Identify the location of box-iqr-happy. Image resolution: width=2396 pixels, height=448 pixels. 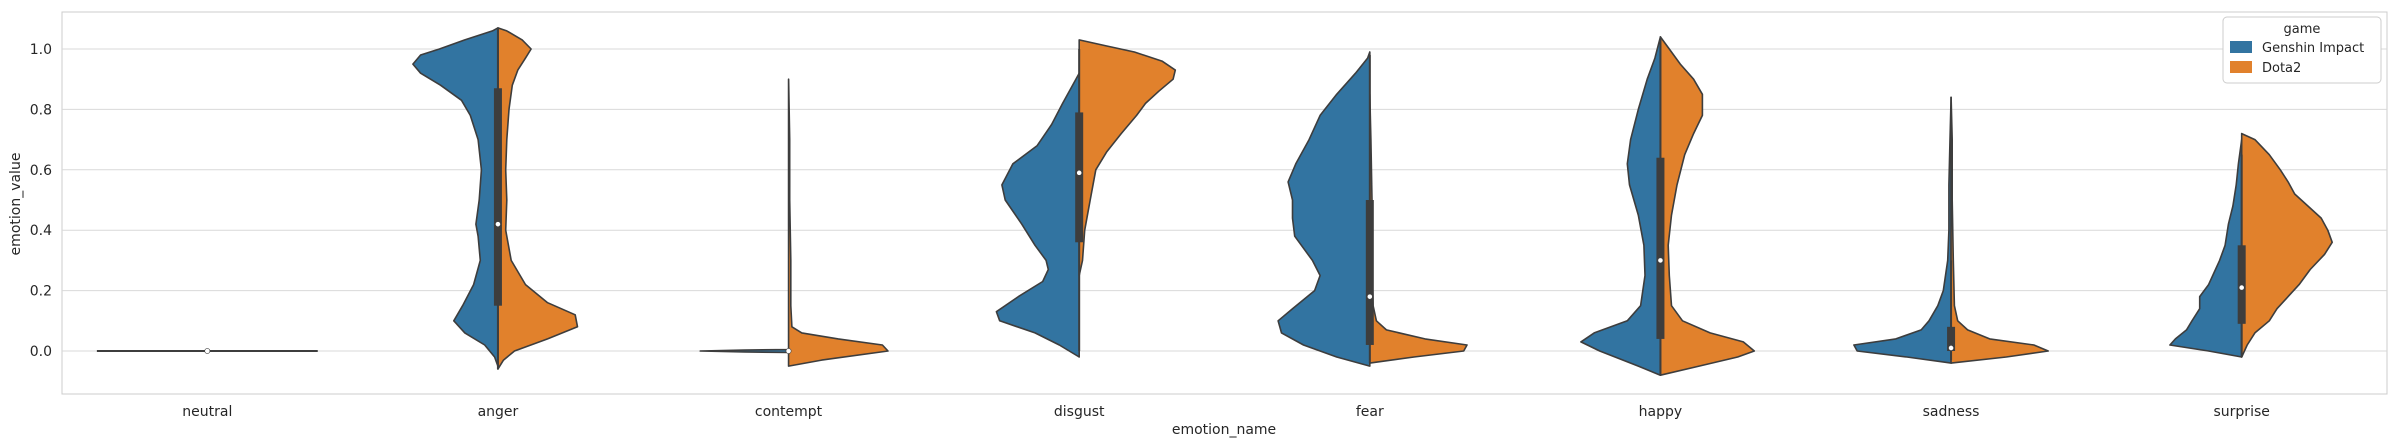
(1660, 248).